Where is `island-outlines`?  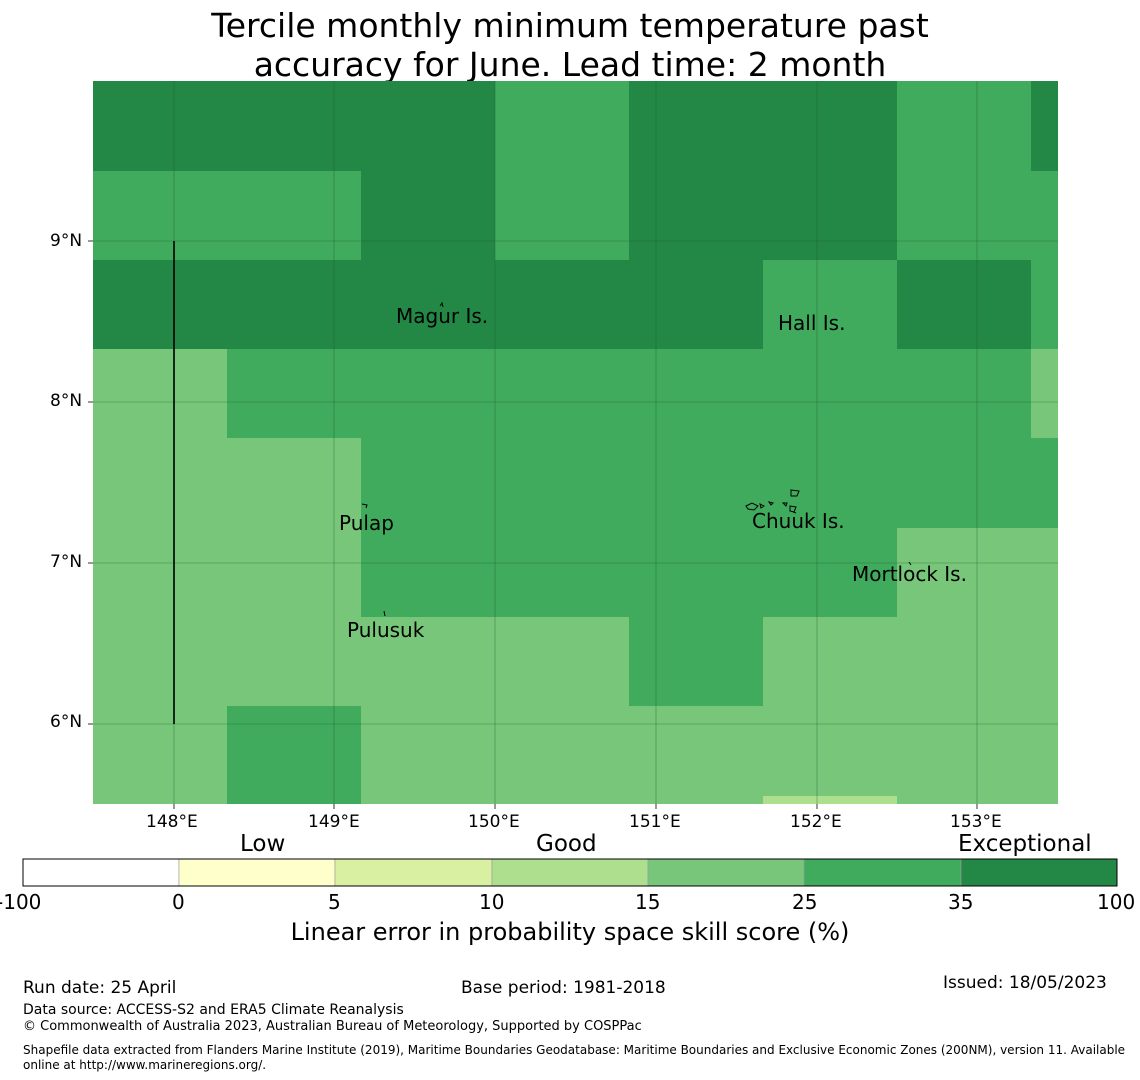 island-outlines is located at coordinates (636, 459).